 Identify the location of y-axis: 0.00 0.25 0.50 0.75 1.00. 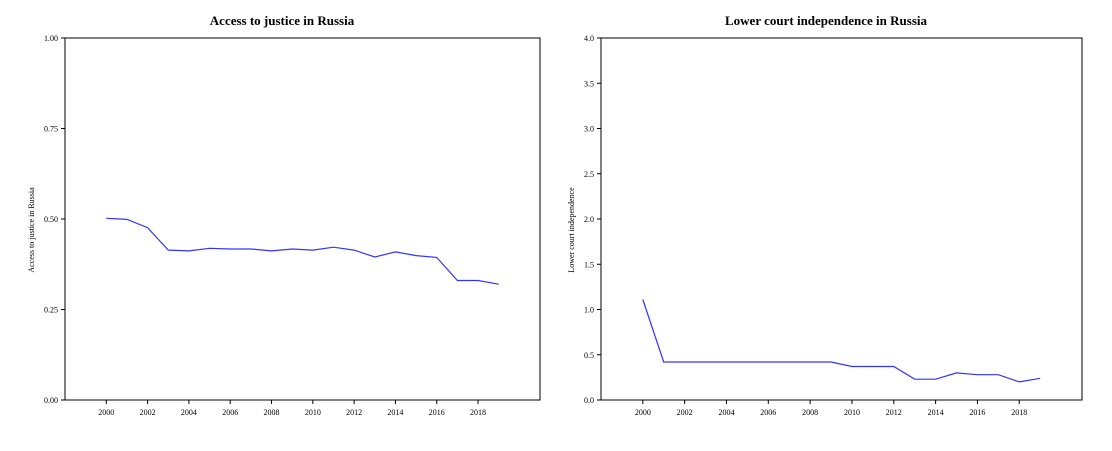
(54, 219).